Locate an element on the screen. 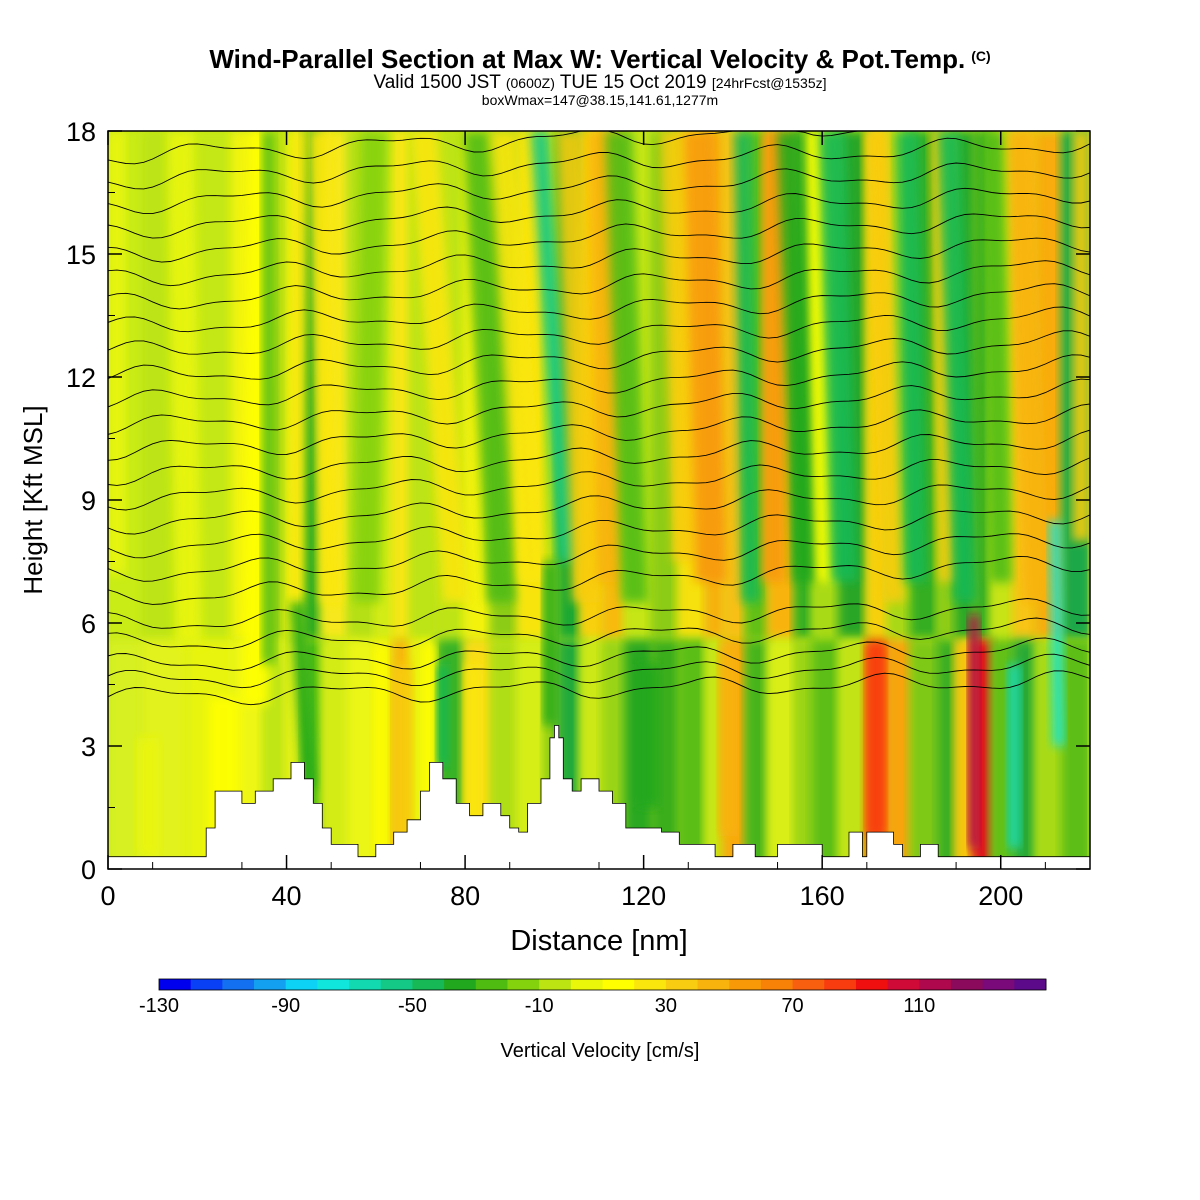 The height and width of the screenshot is (1200, 1200). x-tick-label: 120 is located at coordinates (643, 896).